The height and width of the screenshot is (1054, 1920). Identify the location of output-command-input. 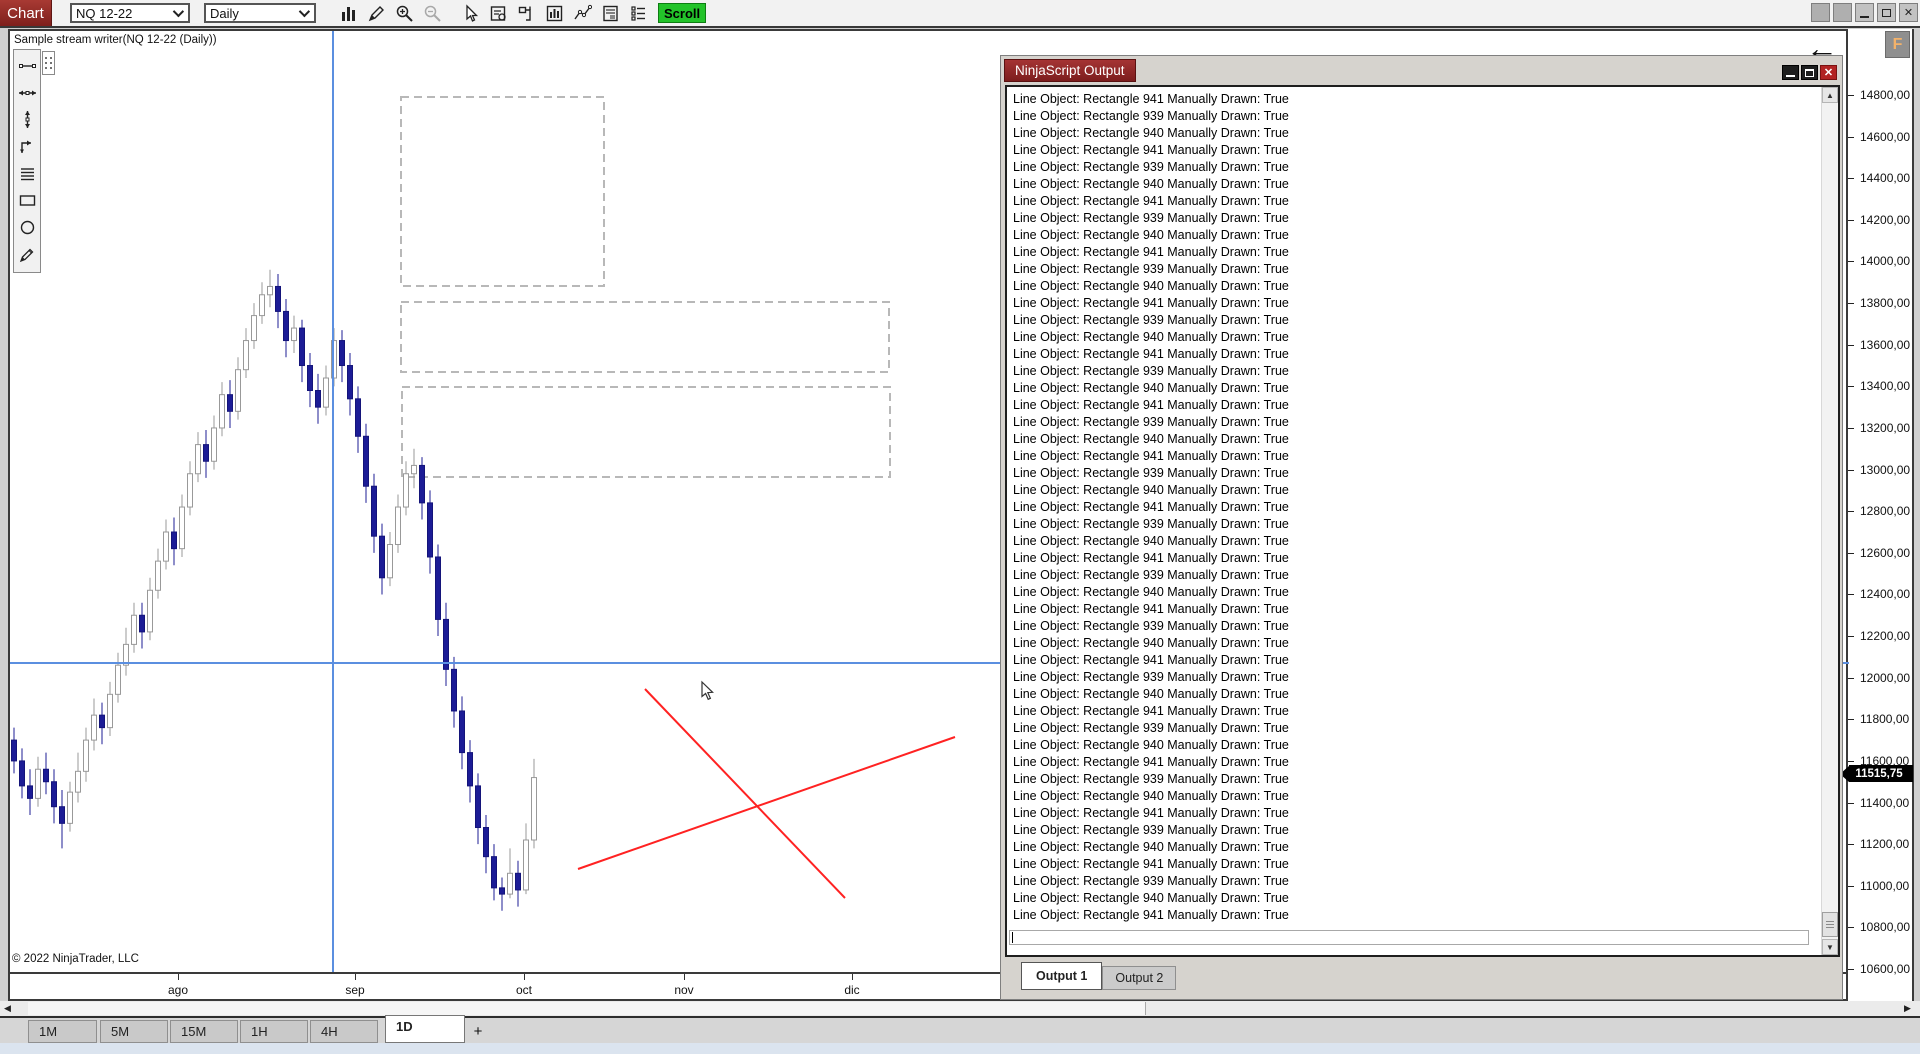
(1409, 937).